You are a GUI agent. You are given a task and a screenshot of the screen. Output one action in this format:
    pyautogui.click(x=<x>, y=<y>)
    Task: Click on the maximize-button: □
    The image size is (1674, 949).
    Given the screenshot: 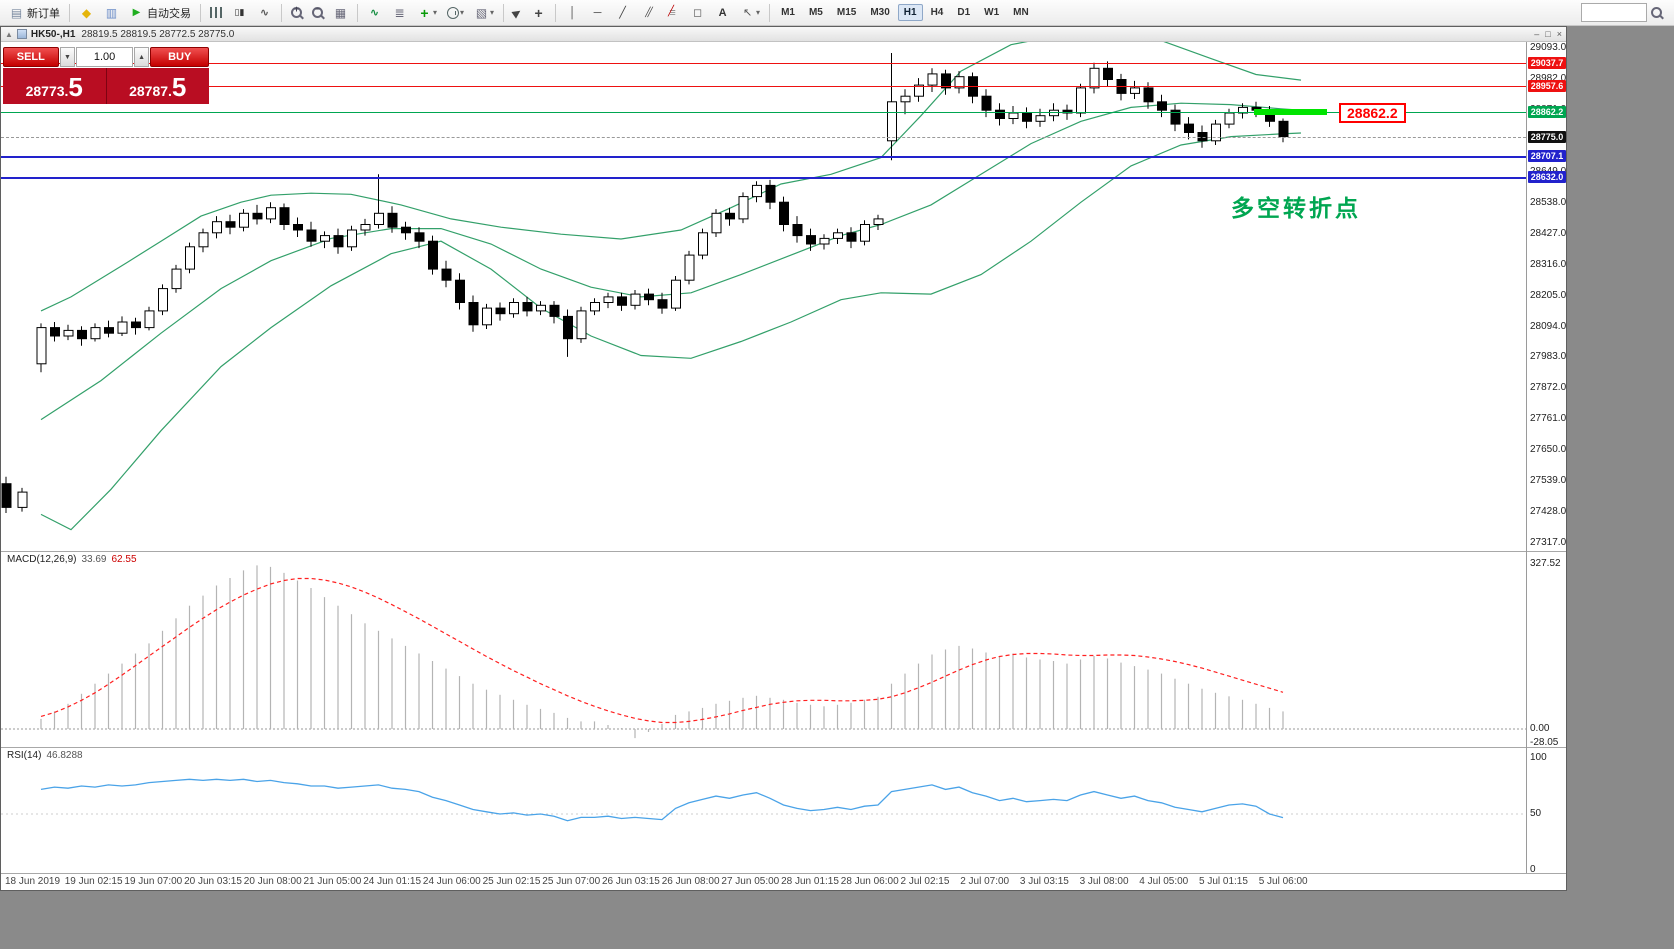 What is the action you would take?
    pyautogui.click(x=1548, y=34)
    